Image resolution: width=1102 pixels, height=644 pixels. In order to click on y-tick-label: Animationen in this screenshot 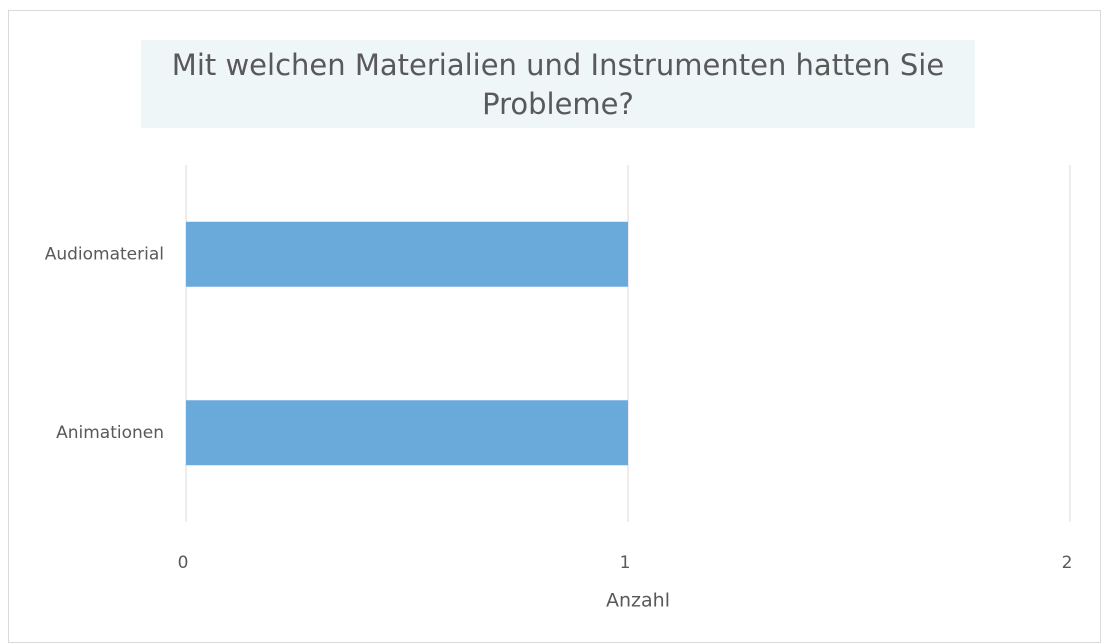, I will do `click(110, 433)`.